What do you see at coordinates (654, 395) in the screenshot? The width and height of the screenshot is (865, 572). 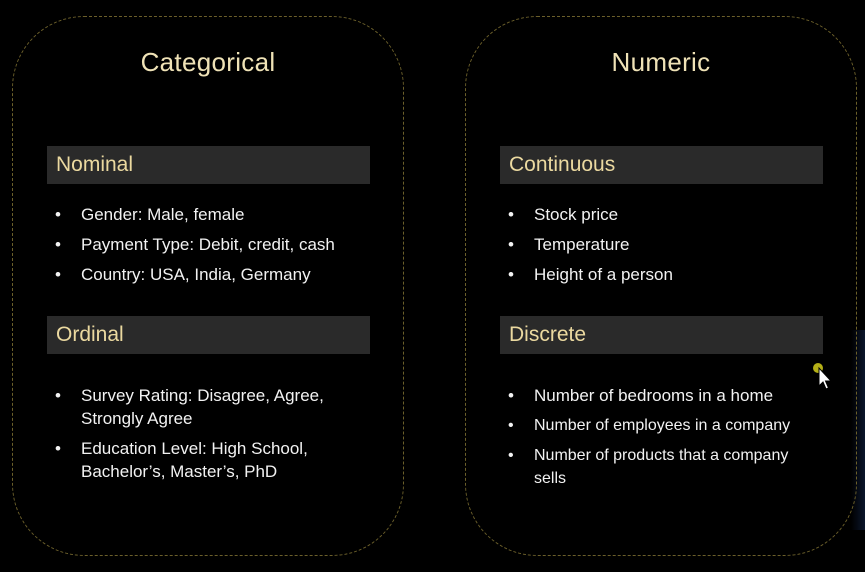 I see `list-item-text: Number of bedrooms in a home` at bounding box center [654, 395].